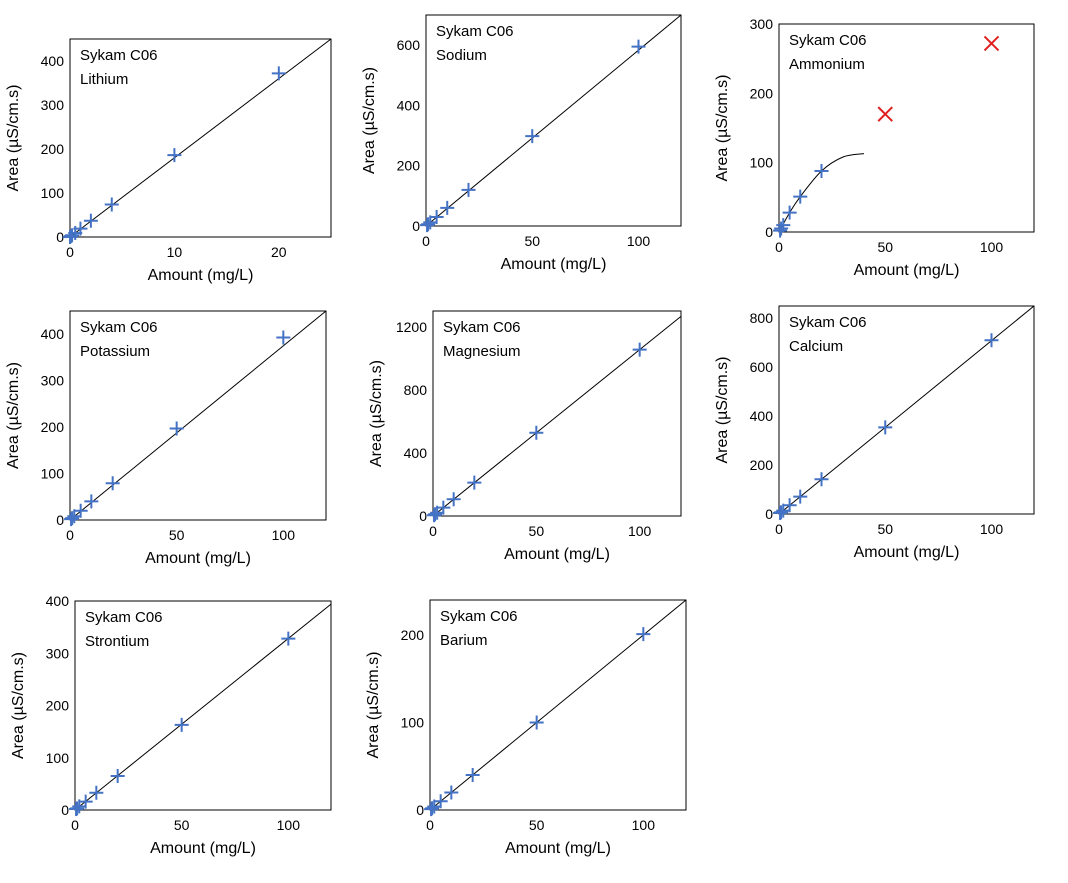 This screenshot has width=1068, height=883. I want to click on analyte-label: Ammonium, so click(827, 64).